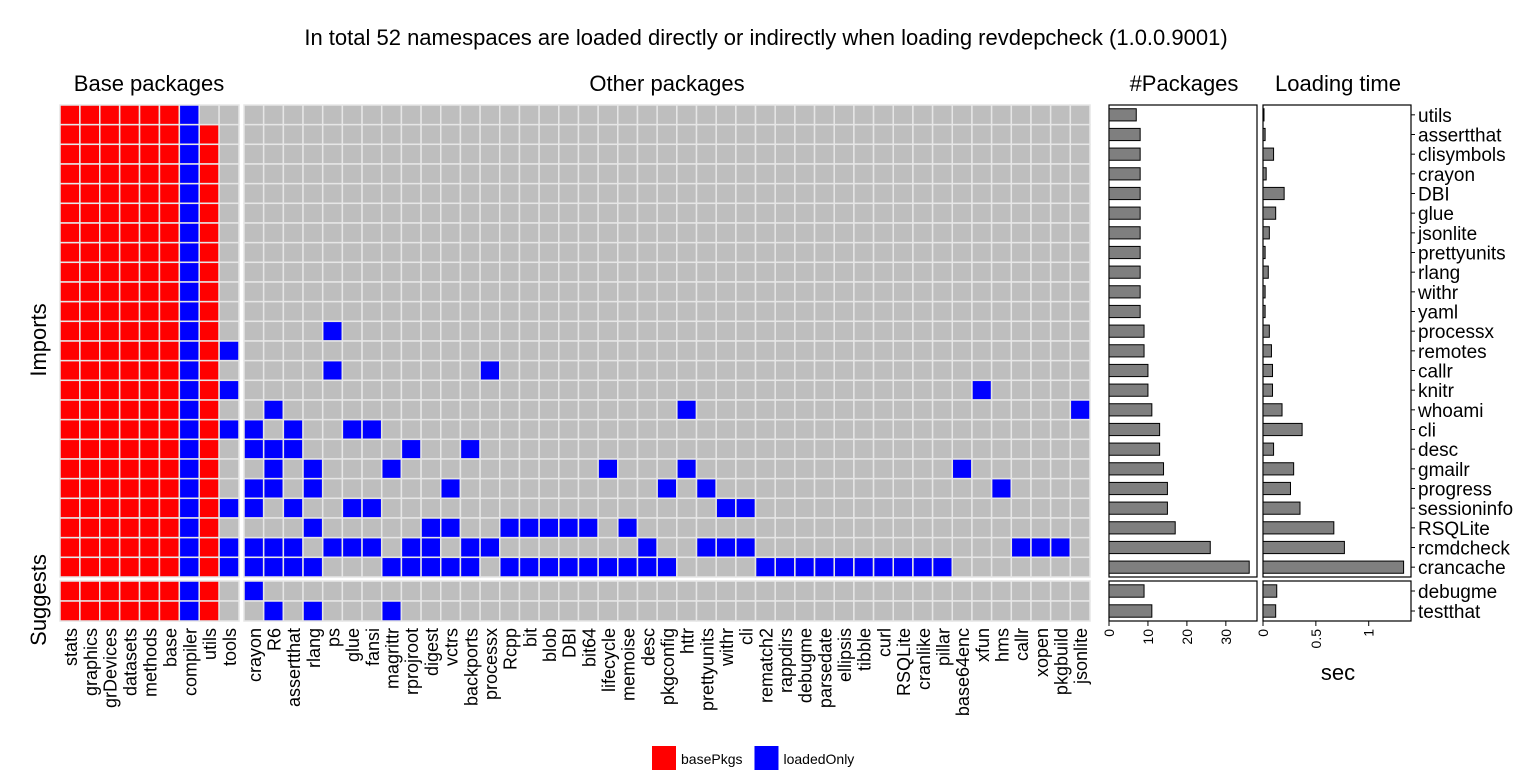  Describe the element at coordinates (924, 659) in the screenshot. I see `column-label: cranlike` at that location.